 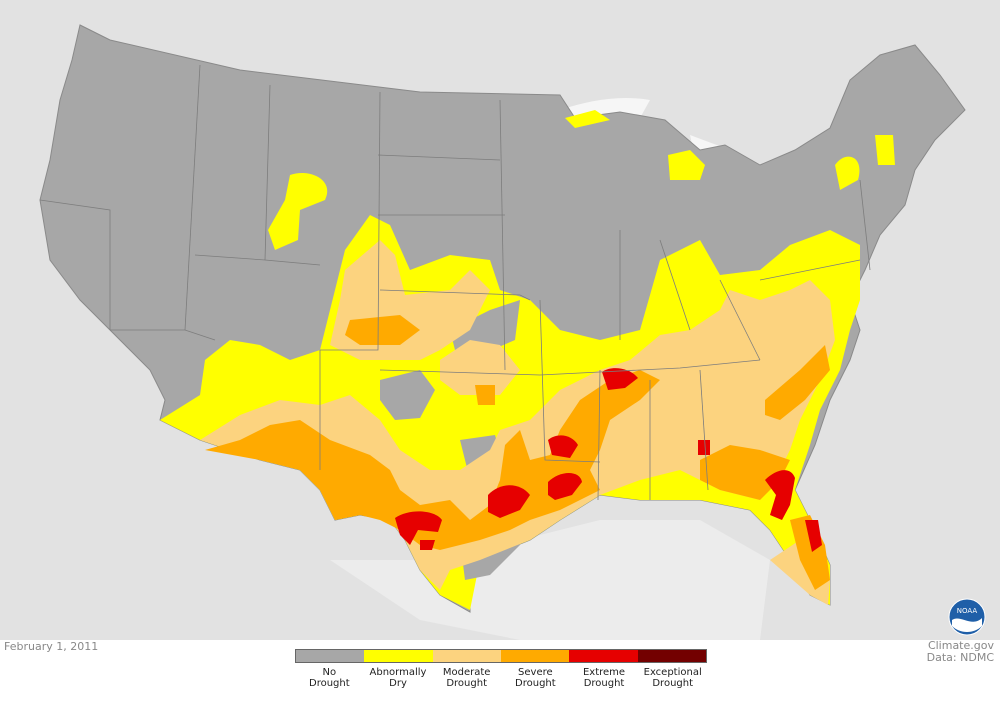 I want to click on drought-d3-areas, so click(x=608, y=460).